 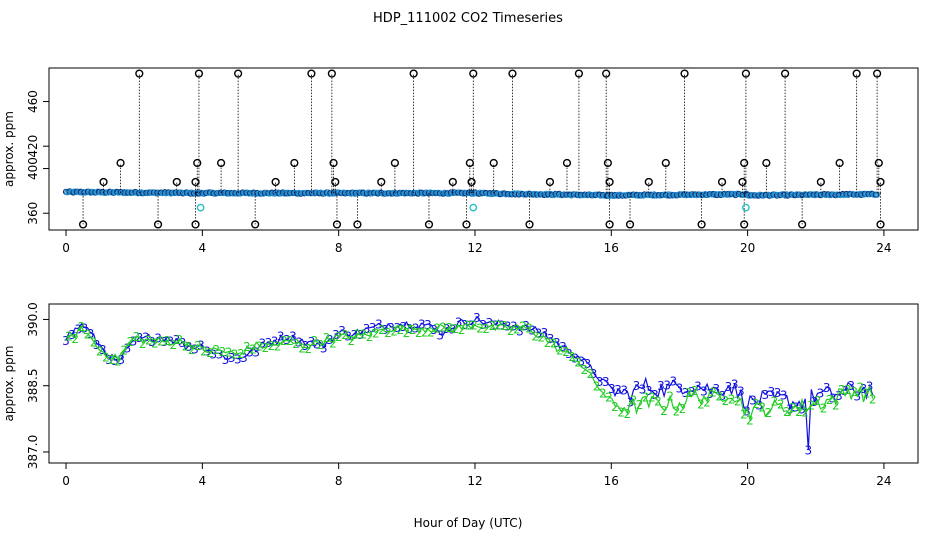 I want to click on figure-title: HDP_111002 CO2 Timeseries, so click(x=468, y=18).